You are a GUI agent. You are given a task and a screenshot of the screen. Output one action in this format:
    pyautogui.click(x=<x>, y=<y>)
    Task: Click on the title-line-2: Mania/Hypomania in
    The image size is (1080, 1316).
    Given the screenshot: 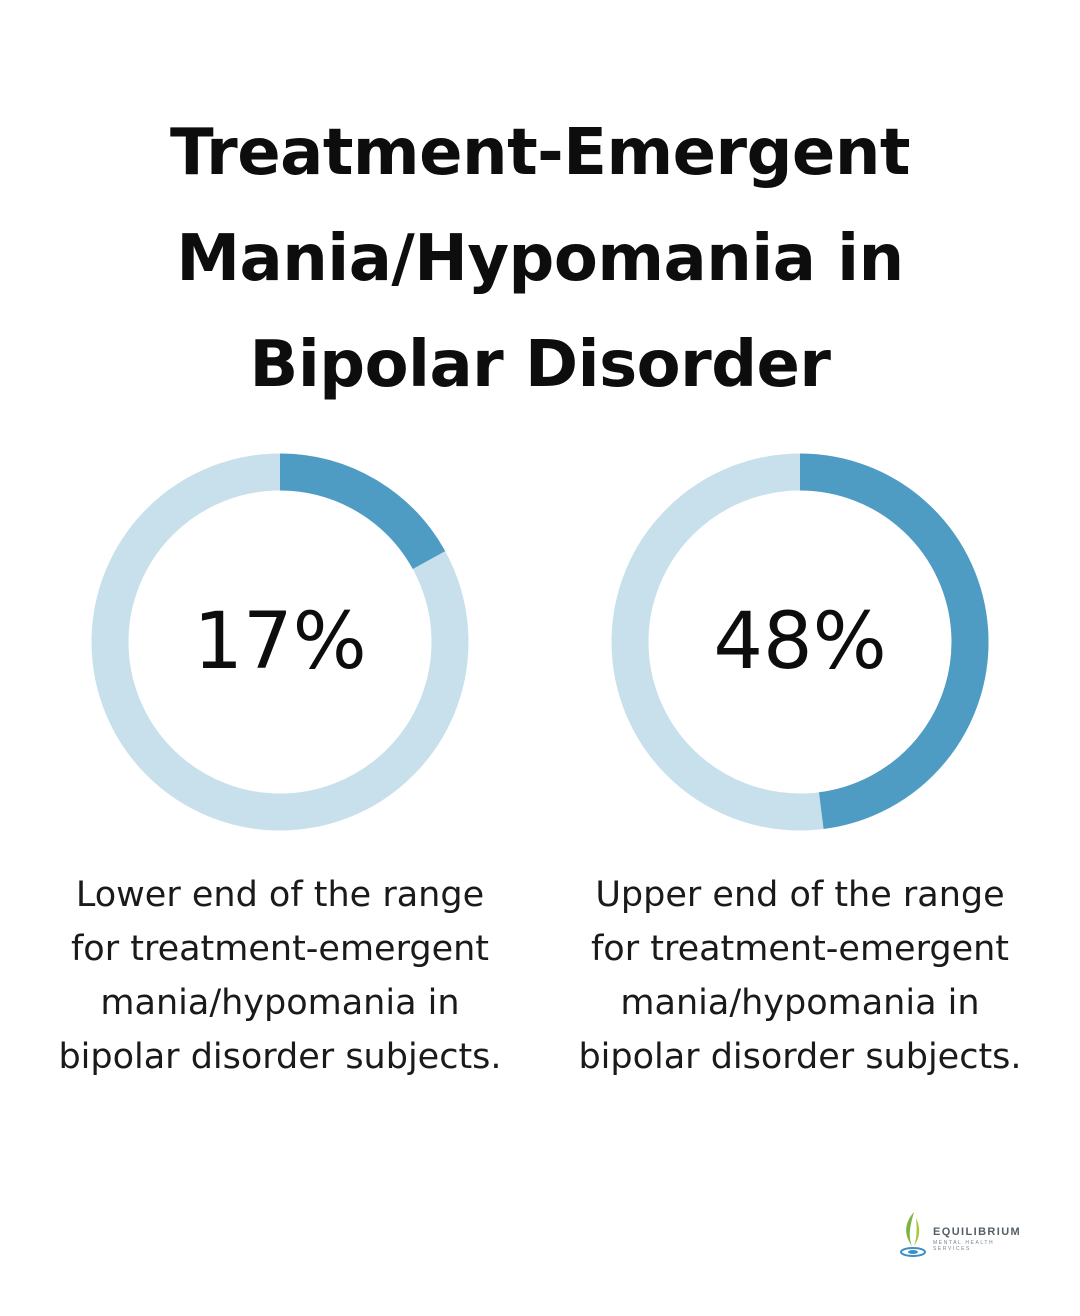 What is the action you would take?
    pyautogui.click(x=540, y=259)
    